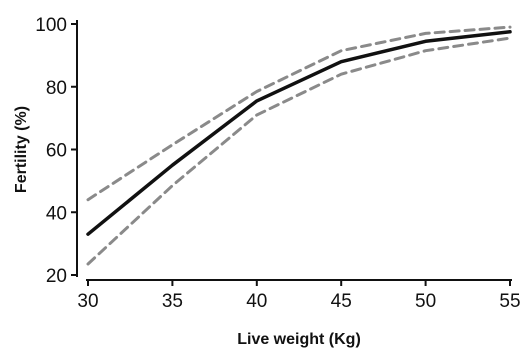 This screenshot has width=528, height=351. Describe the element at coordinates (56, 213) in the screenshot. I see `y-tick-label: 40` at that location.